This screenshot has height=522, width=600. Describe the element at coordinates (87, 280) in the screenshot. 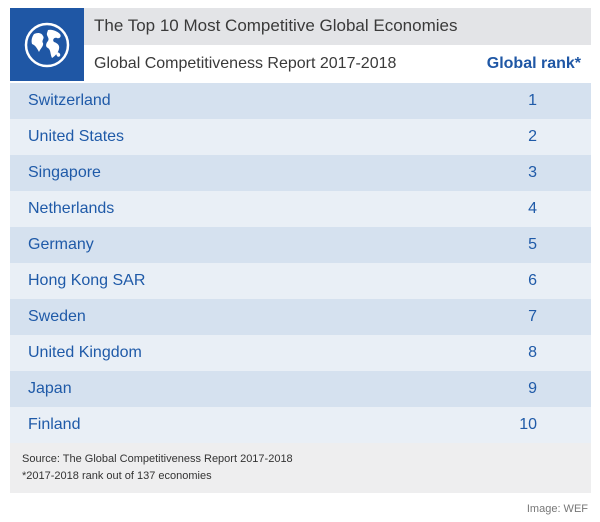

I see `country-name: Hong Kong SAR` at that location.